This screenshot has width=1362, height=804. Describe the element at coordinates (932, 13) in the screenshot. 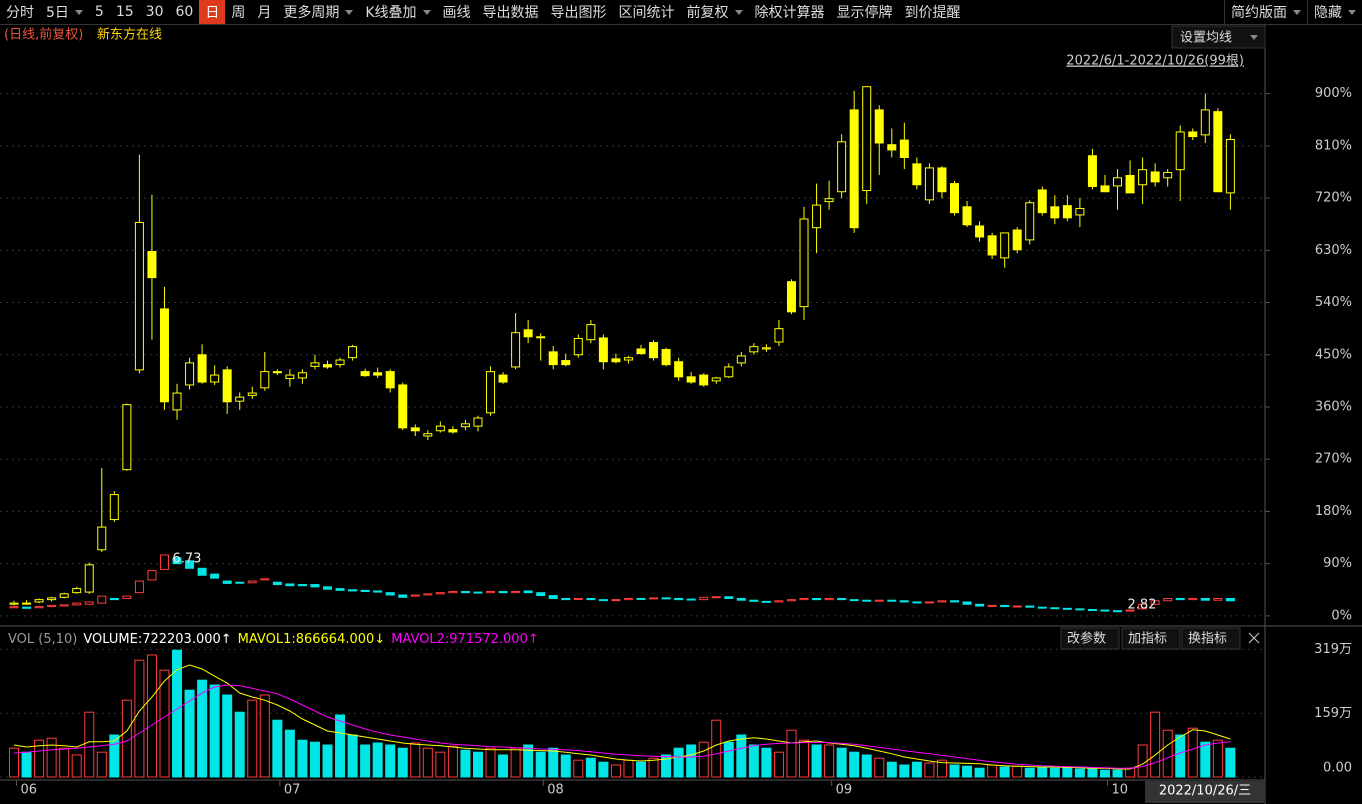

I see `toolbar-item: 到价提醒` at that location.